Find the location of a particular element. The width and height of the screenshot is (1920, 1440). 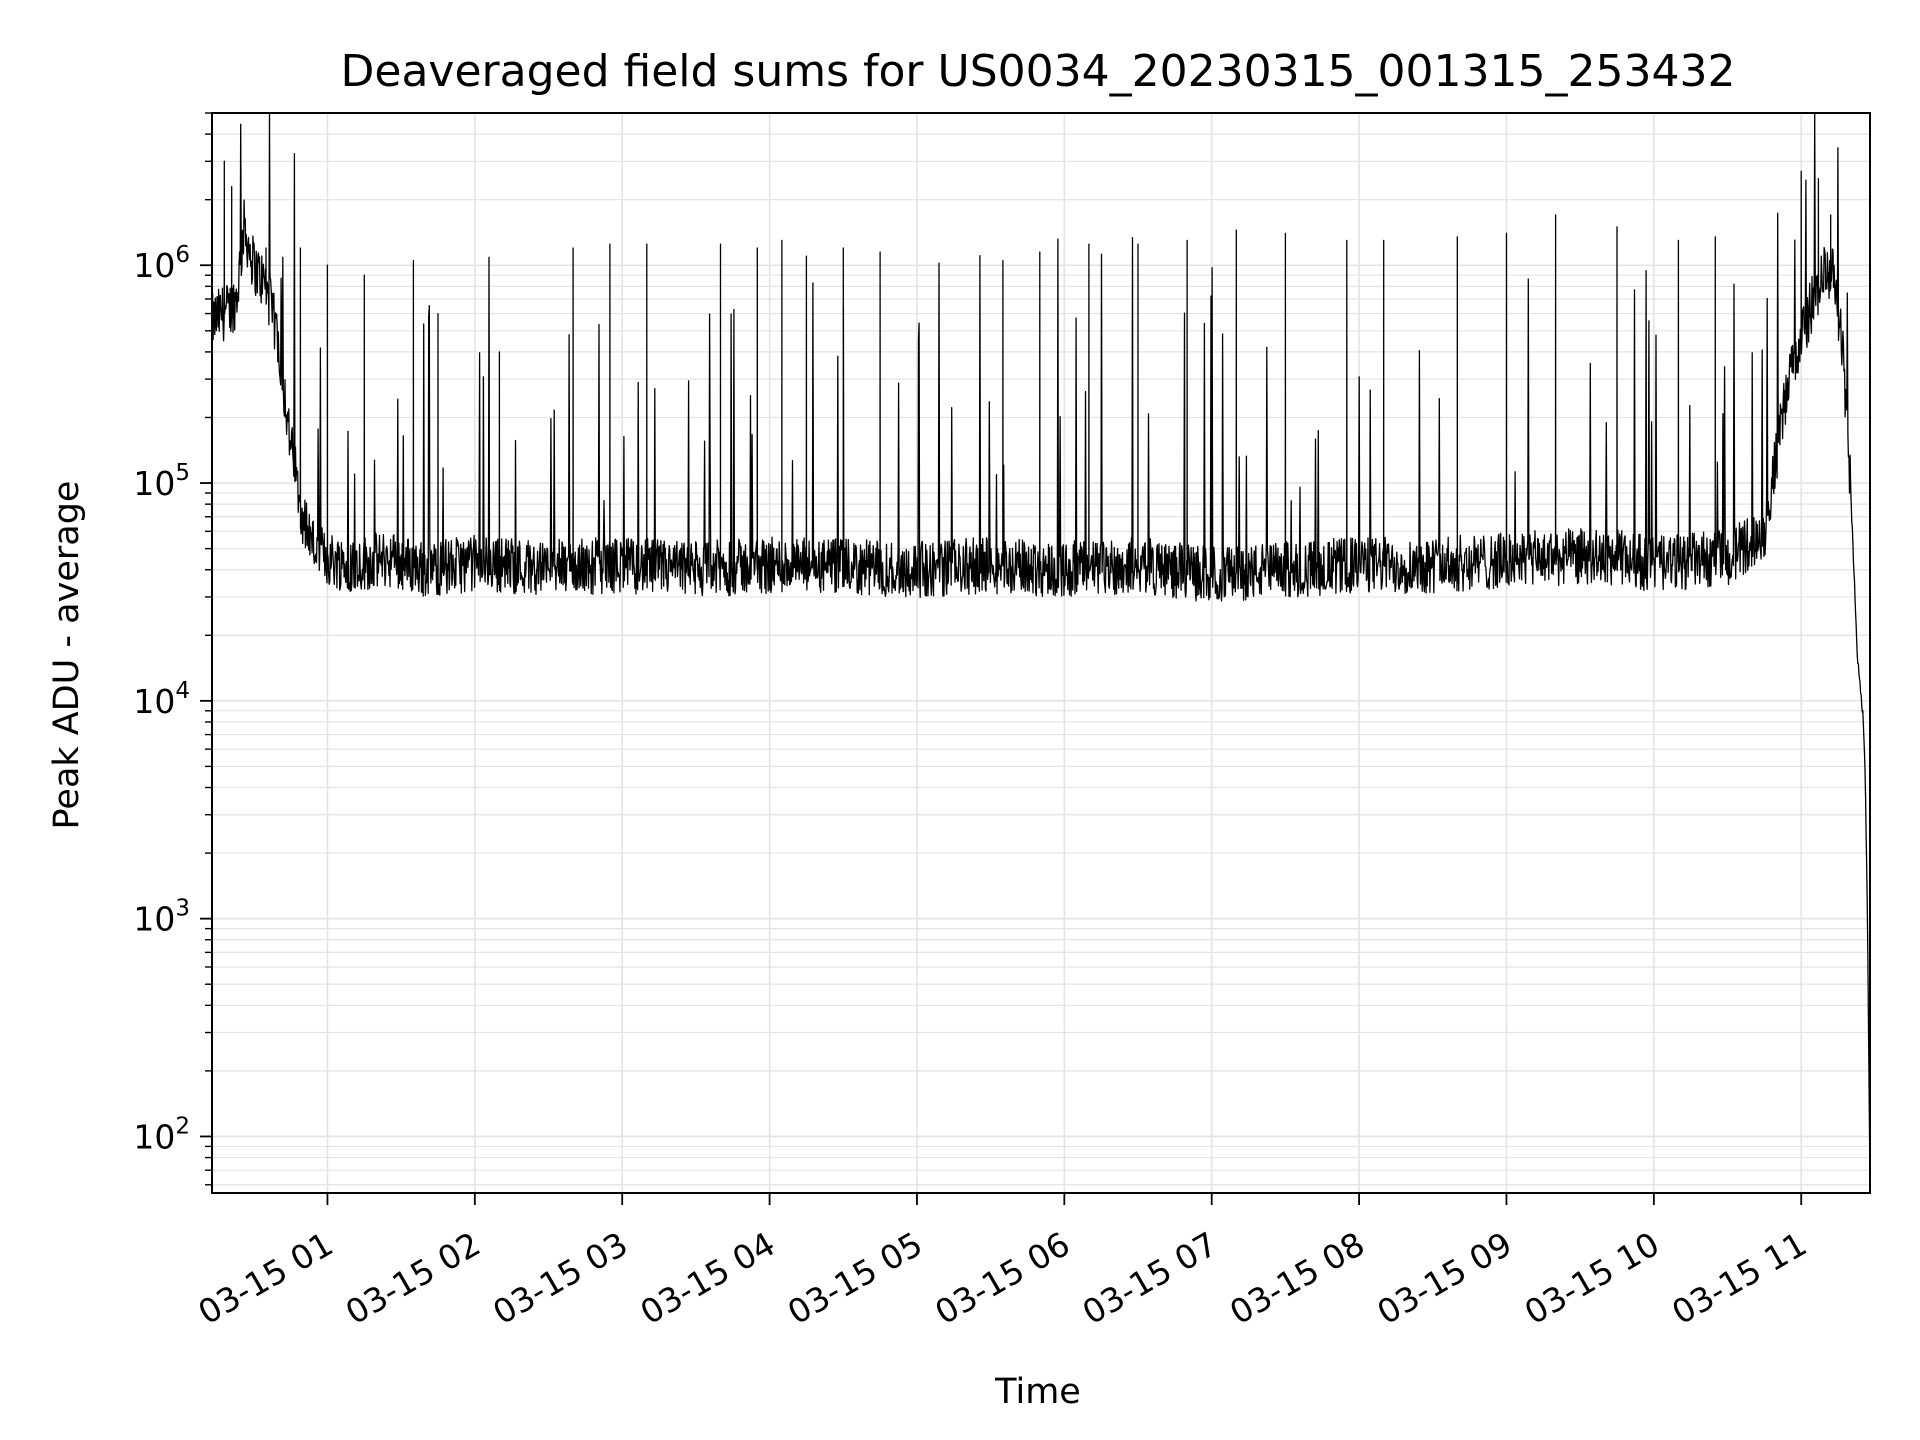

y-tick-label: 105 is located at coordinates (161, 481).